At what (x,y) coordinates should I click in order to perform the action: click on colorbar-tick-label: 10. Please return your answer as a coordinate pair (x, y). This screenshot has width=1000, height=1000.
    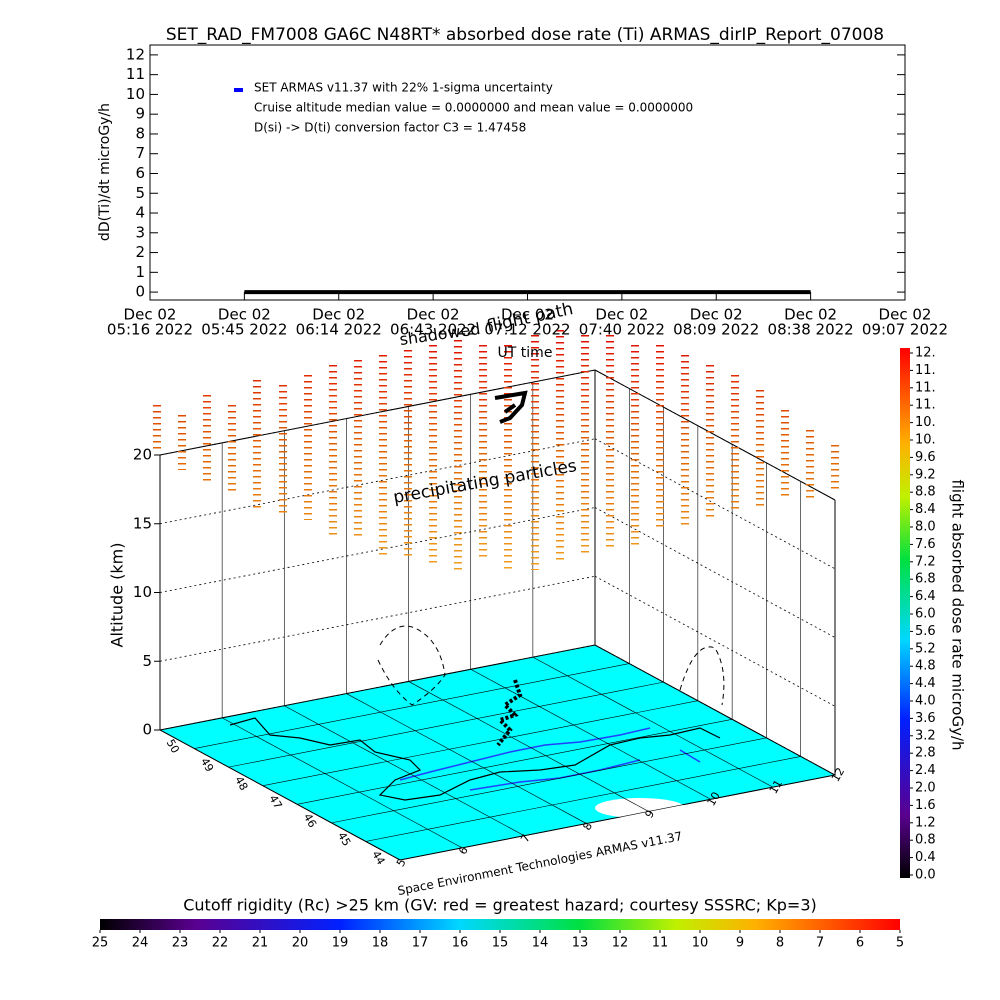
    Looking at the image, I should click on (700, 943).